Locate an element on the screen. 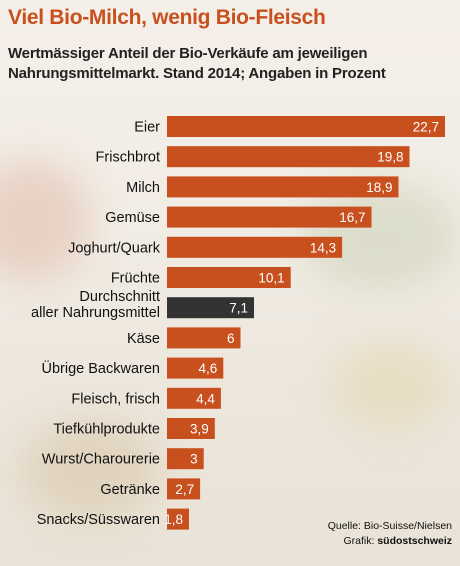  bar-value-label: 1,8 is located at coordinates (173, 519).